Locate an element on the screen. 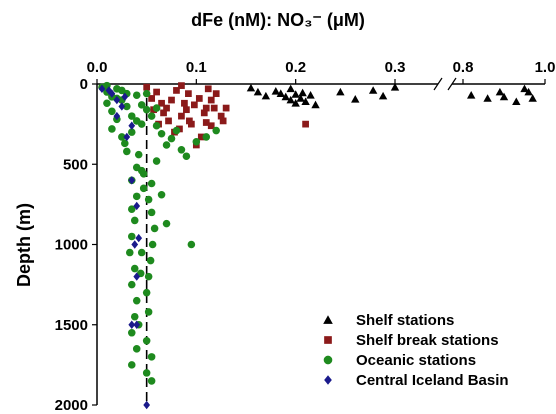 This screenshot has width=556, height=414. legend-label: Shelf break stations is located at coordinates (427, 340).